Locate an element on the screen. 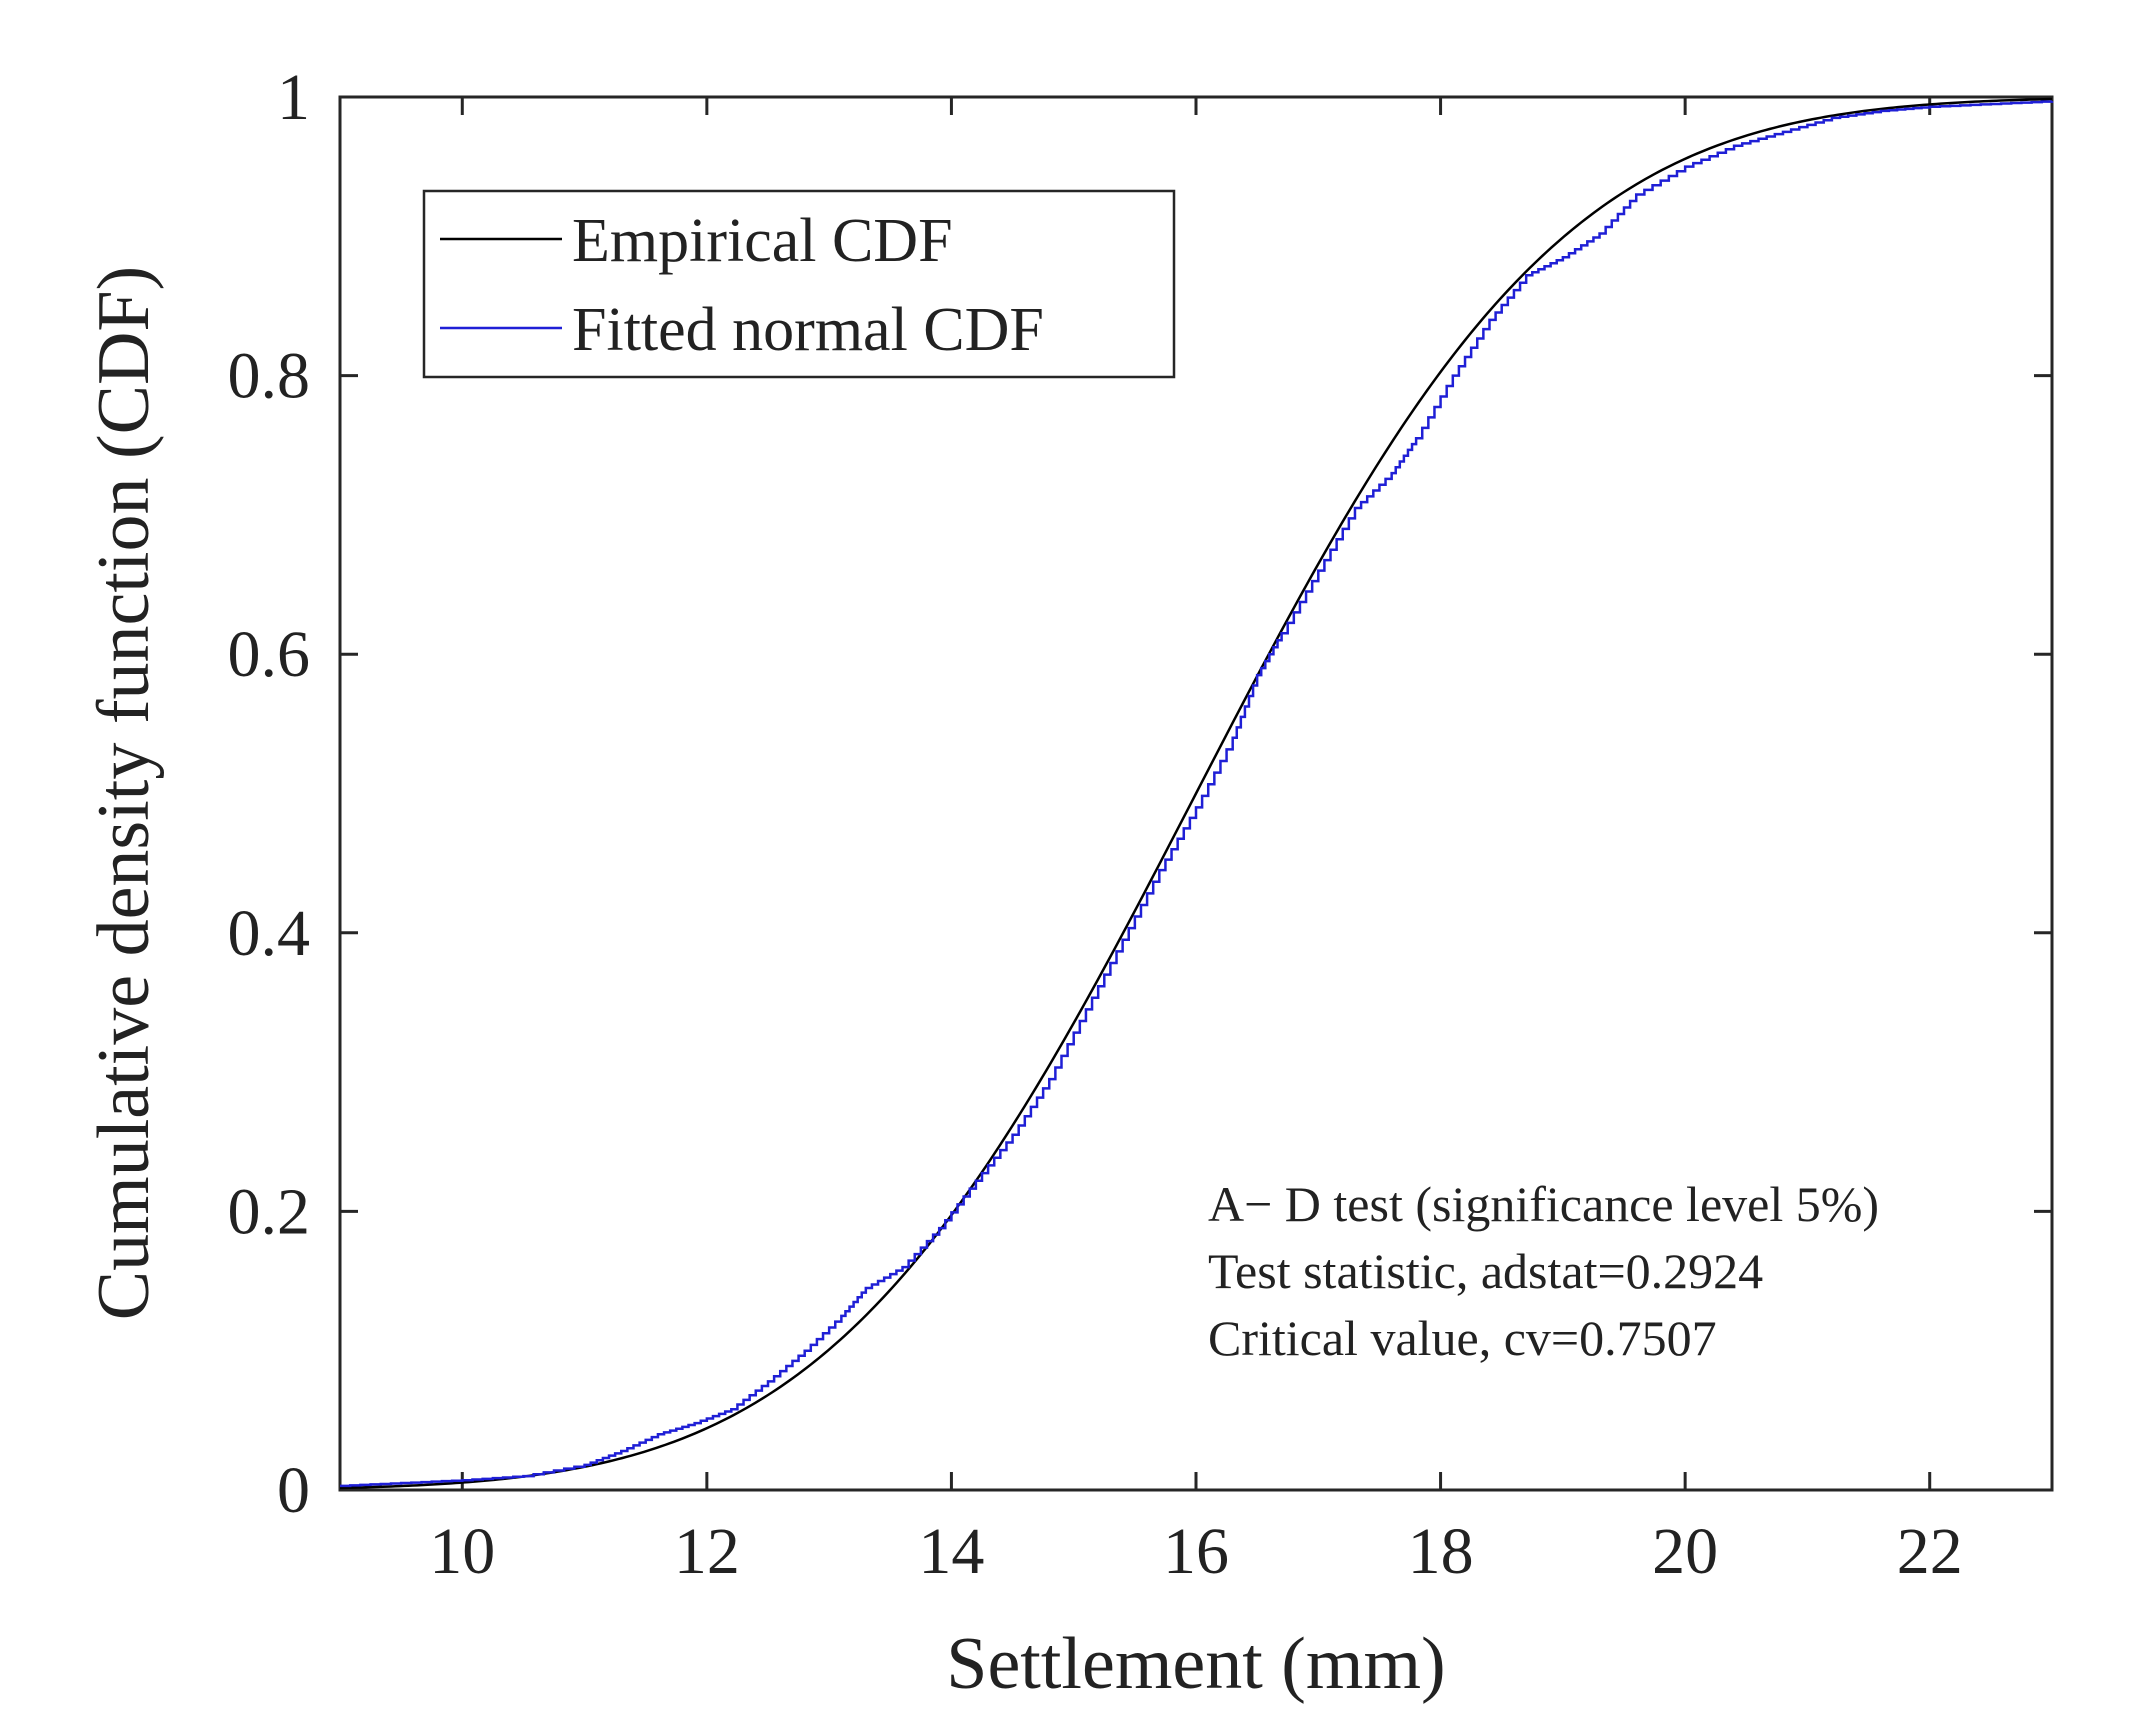 The width and height of the screenshot is (2129, 1717). legend-label-fitted: Fitted normal CDF is located at coordinates (808, 330).